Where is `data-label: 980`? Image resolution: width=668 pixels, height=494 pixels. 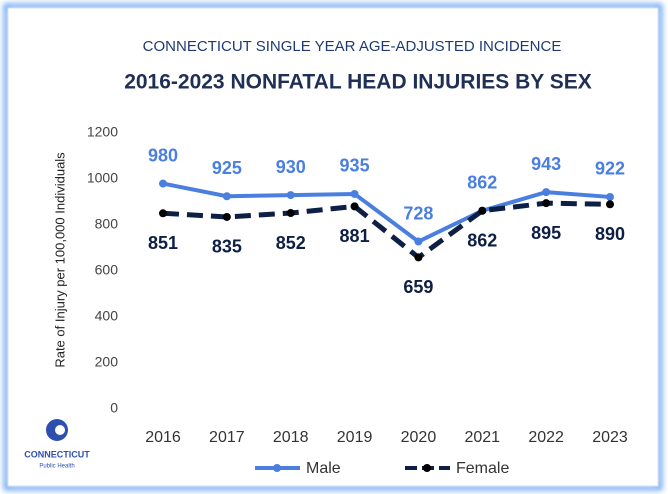 data-label: 980 is located at coordinates (163, 155).